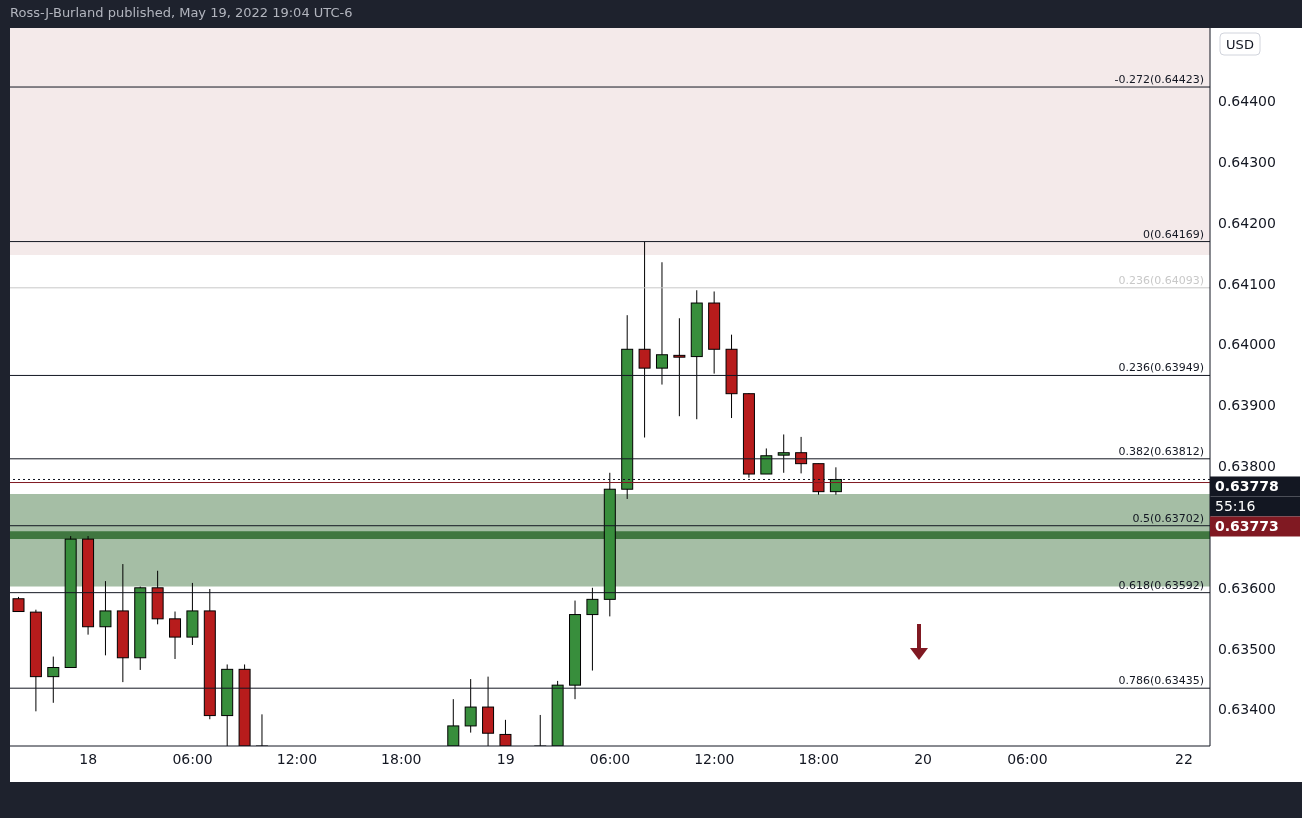  What do you see at coordinates (1184, 758) in the screenshot?
I see `x-tick-label: 22` at bounding box center [1184, 758].